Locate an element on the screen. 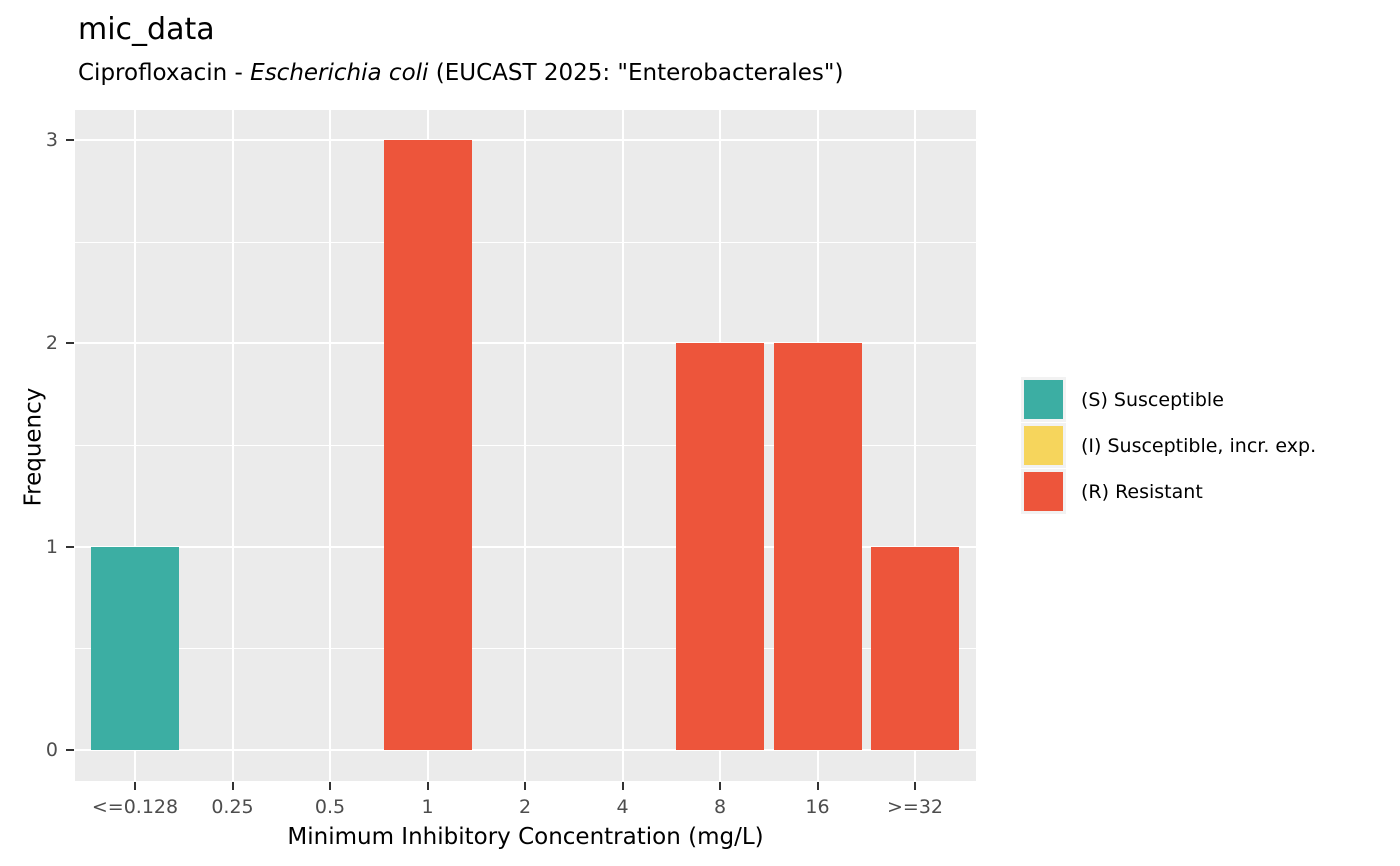 The height and width of the screenshot is (866, 1400). x-axis-title: Minimum Inhibitory Concentration (mg/L) is located at coordinates (525, 837).